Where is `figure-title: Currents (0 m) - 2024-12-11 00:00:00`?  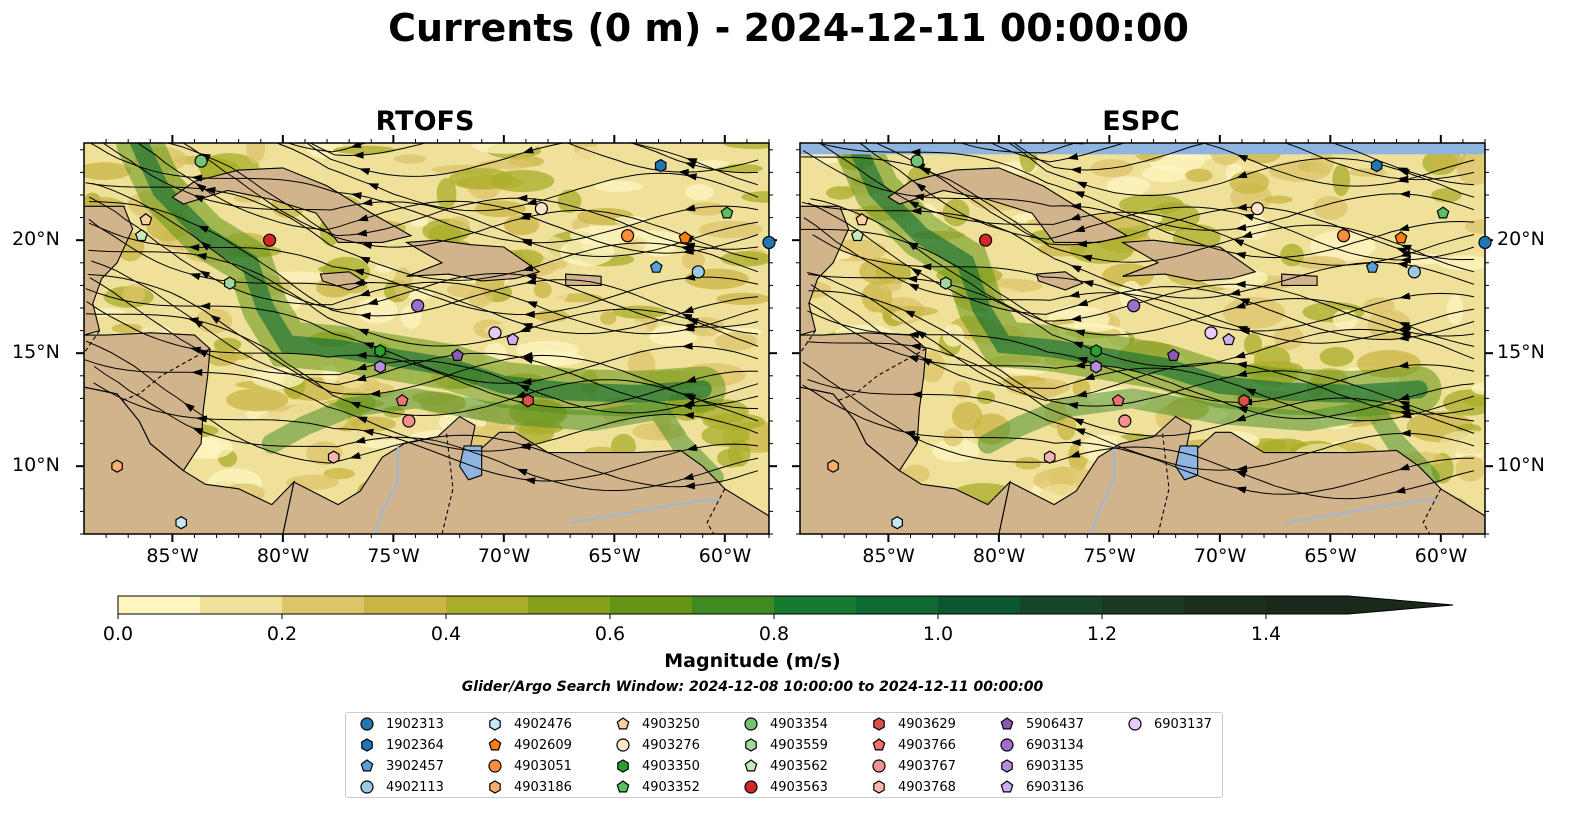 figure-title: Currents (0 m) - 2024-12-11 00:00:00 is located at coordinates (788, 28).